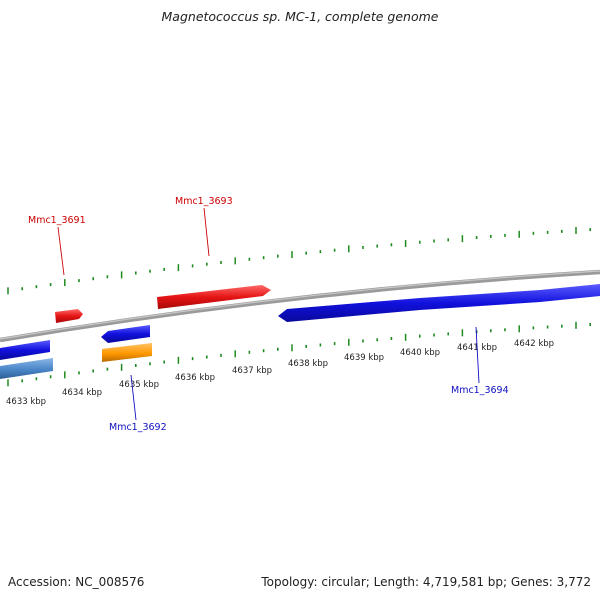 The height and width of the screenshot is (600, 600). I want to click on gene-rna, so click(127, 352).